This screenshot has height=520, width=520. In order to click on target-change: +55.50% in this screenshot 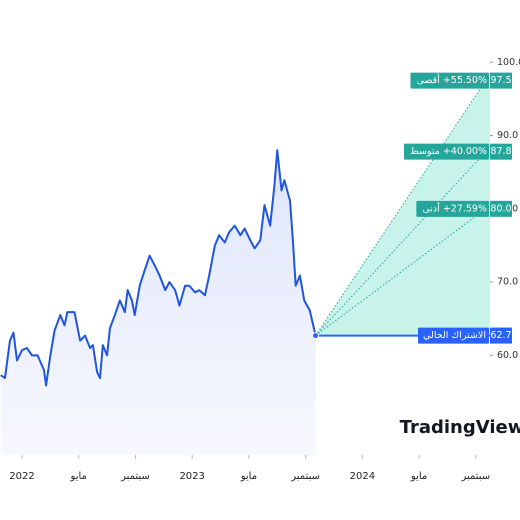, I will do `click(465, 80)`.